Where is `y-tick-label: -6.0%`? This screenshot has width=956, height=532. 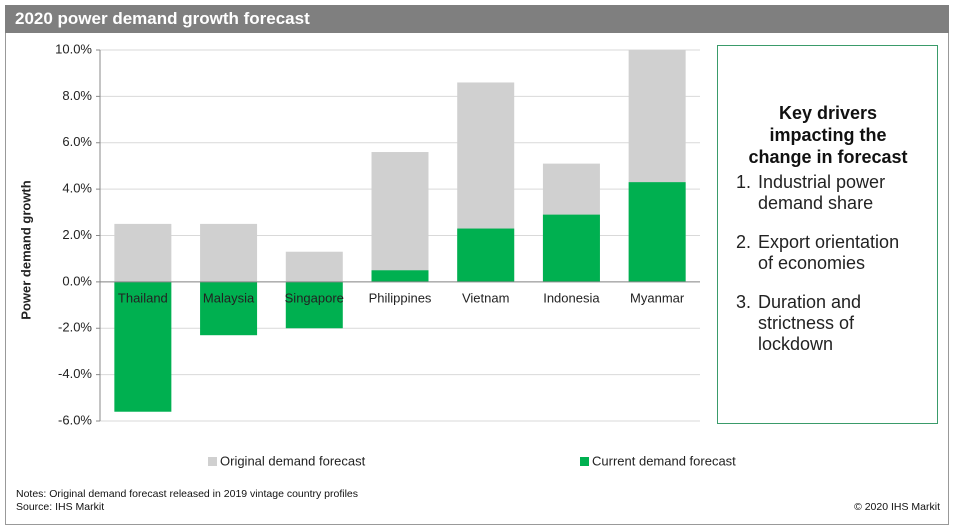
y-tick-label: -6.0% is located at coordinates (75, 419).